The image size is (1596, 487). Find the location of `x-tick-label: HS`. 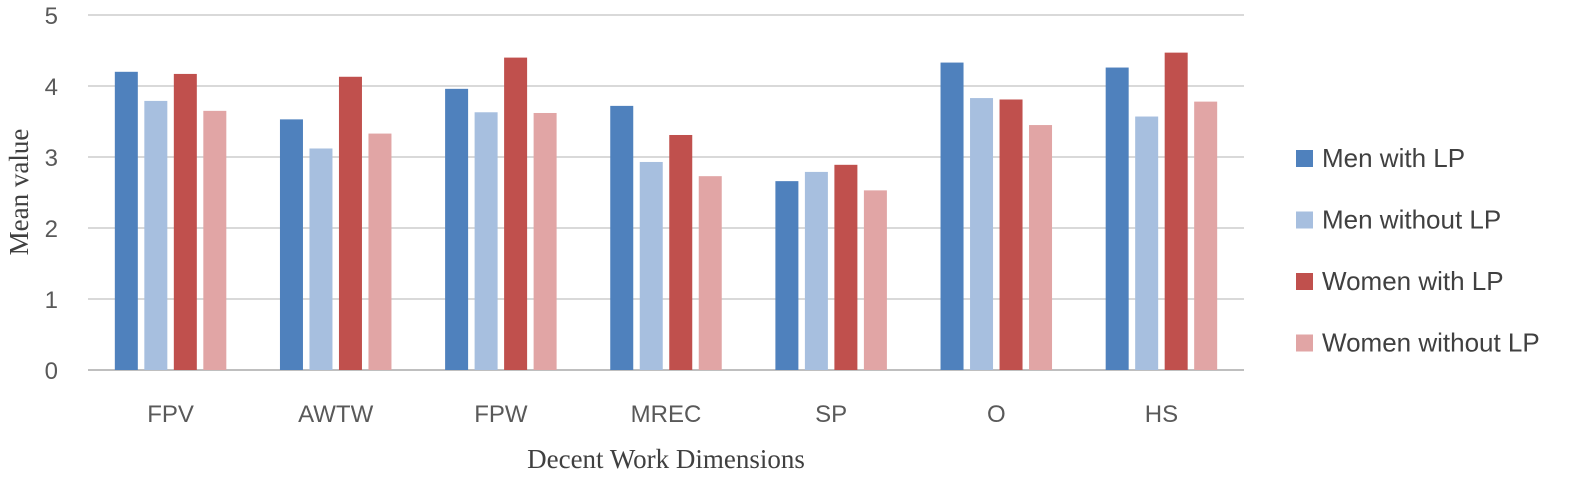

x-tick-label: HS is located at coordinates (1161, 414).